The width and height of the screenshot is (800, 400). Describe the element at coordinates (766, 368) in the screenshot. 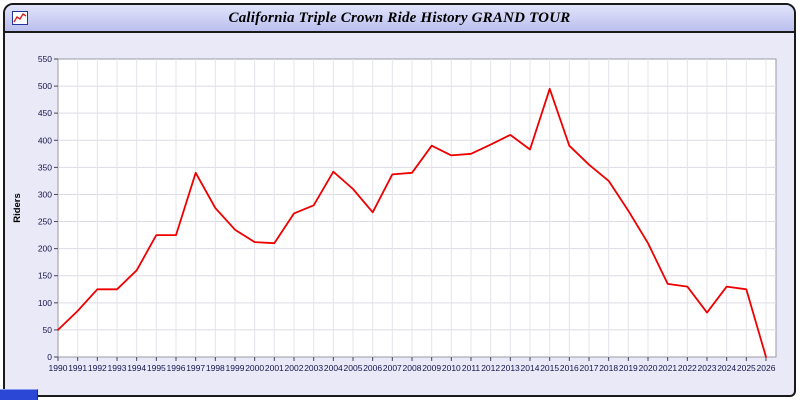

I see `svg-text: 2026` at that location.